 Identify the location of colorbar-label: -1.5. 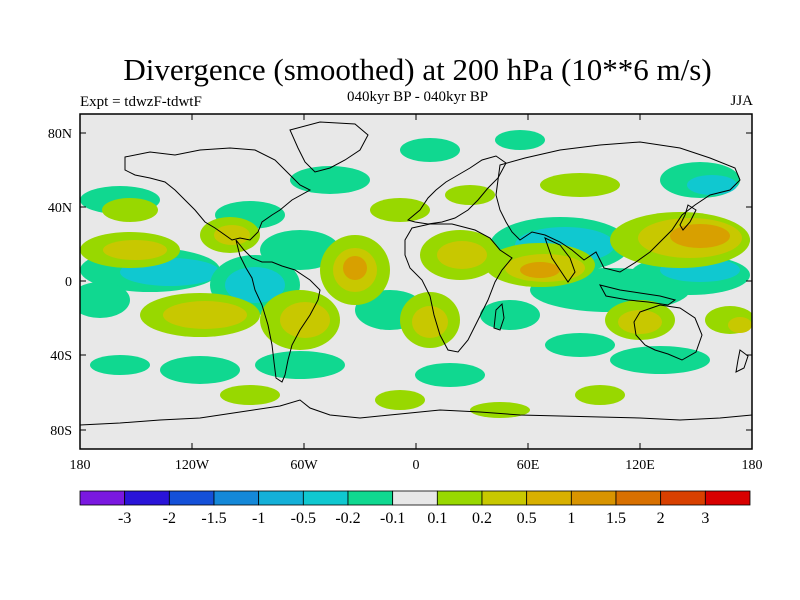
(213, 518).